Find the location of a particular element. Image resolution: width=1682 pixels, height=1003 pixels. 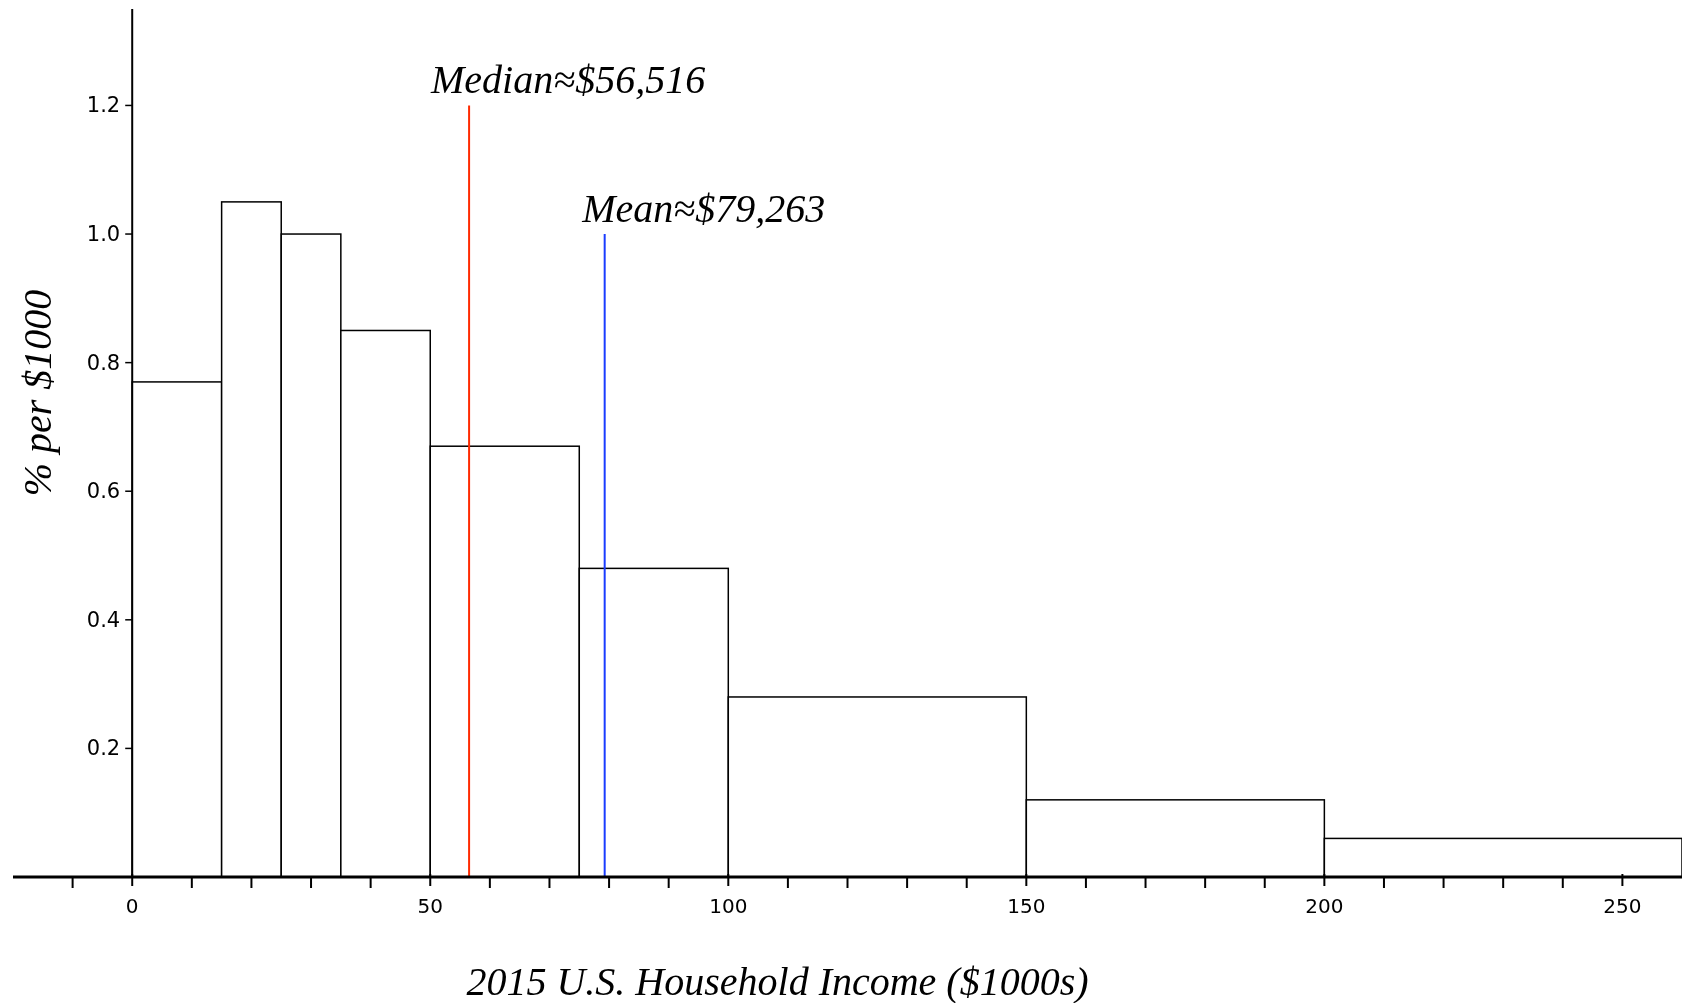

y-tick-label: 0.2 is located at coordinates (103, 748).